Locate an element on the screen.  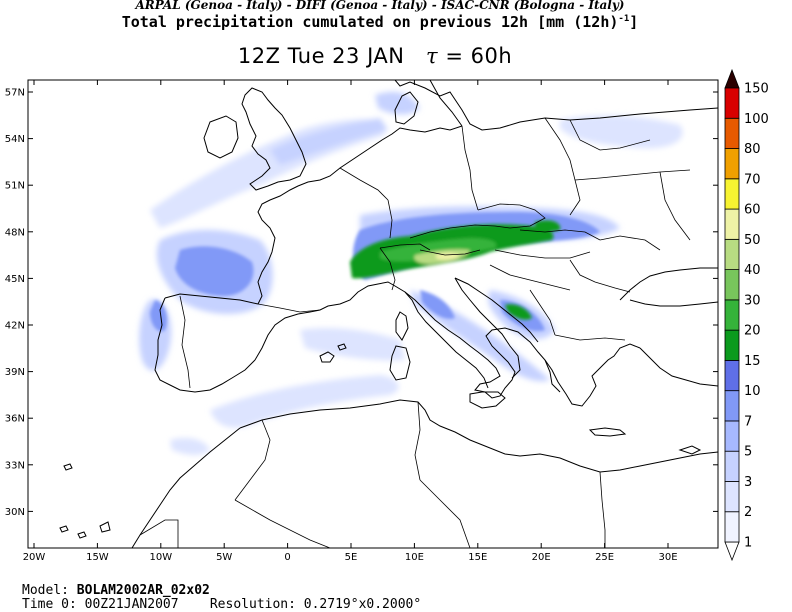
colorbar-top-arrow is located at coordinates (732, 78).